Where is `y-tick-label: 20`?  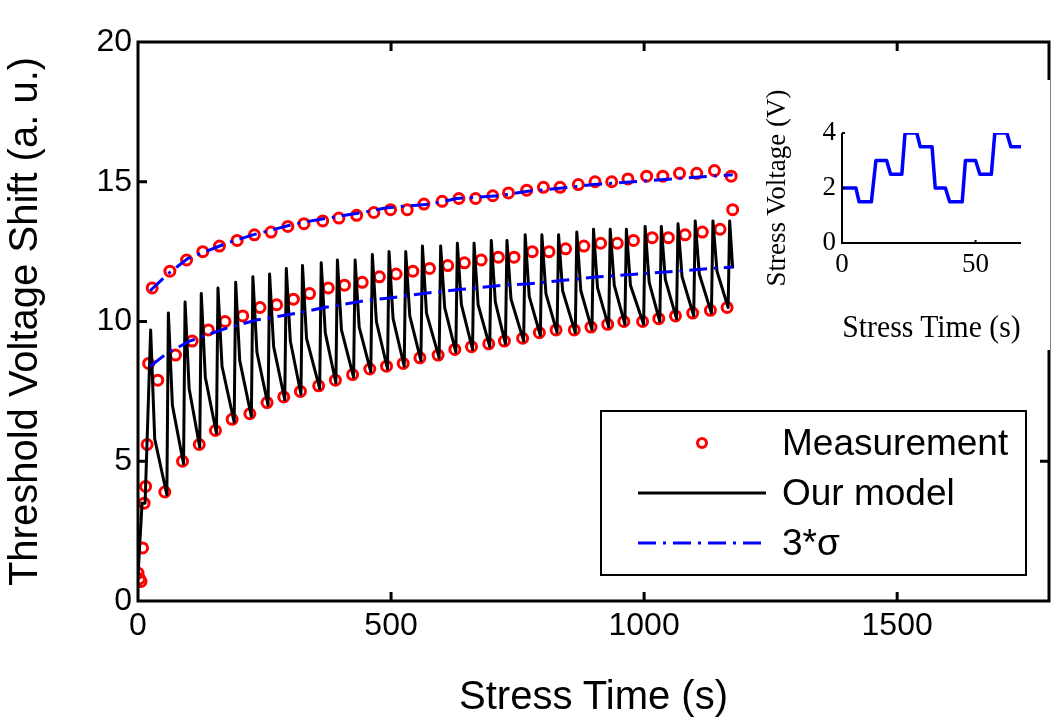
y-tick-label: 20 is located at coordinates (114, 39).